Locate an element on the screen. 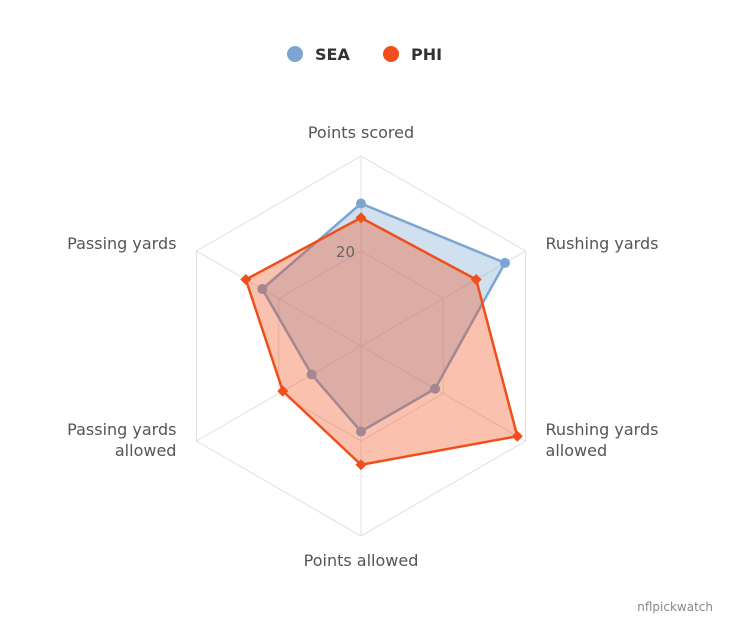 The image size is (739, 642). point-sea-passing-yards is located at coordinates (262, 289).